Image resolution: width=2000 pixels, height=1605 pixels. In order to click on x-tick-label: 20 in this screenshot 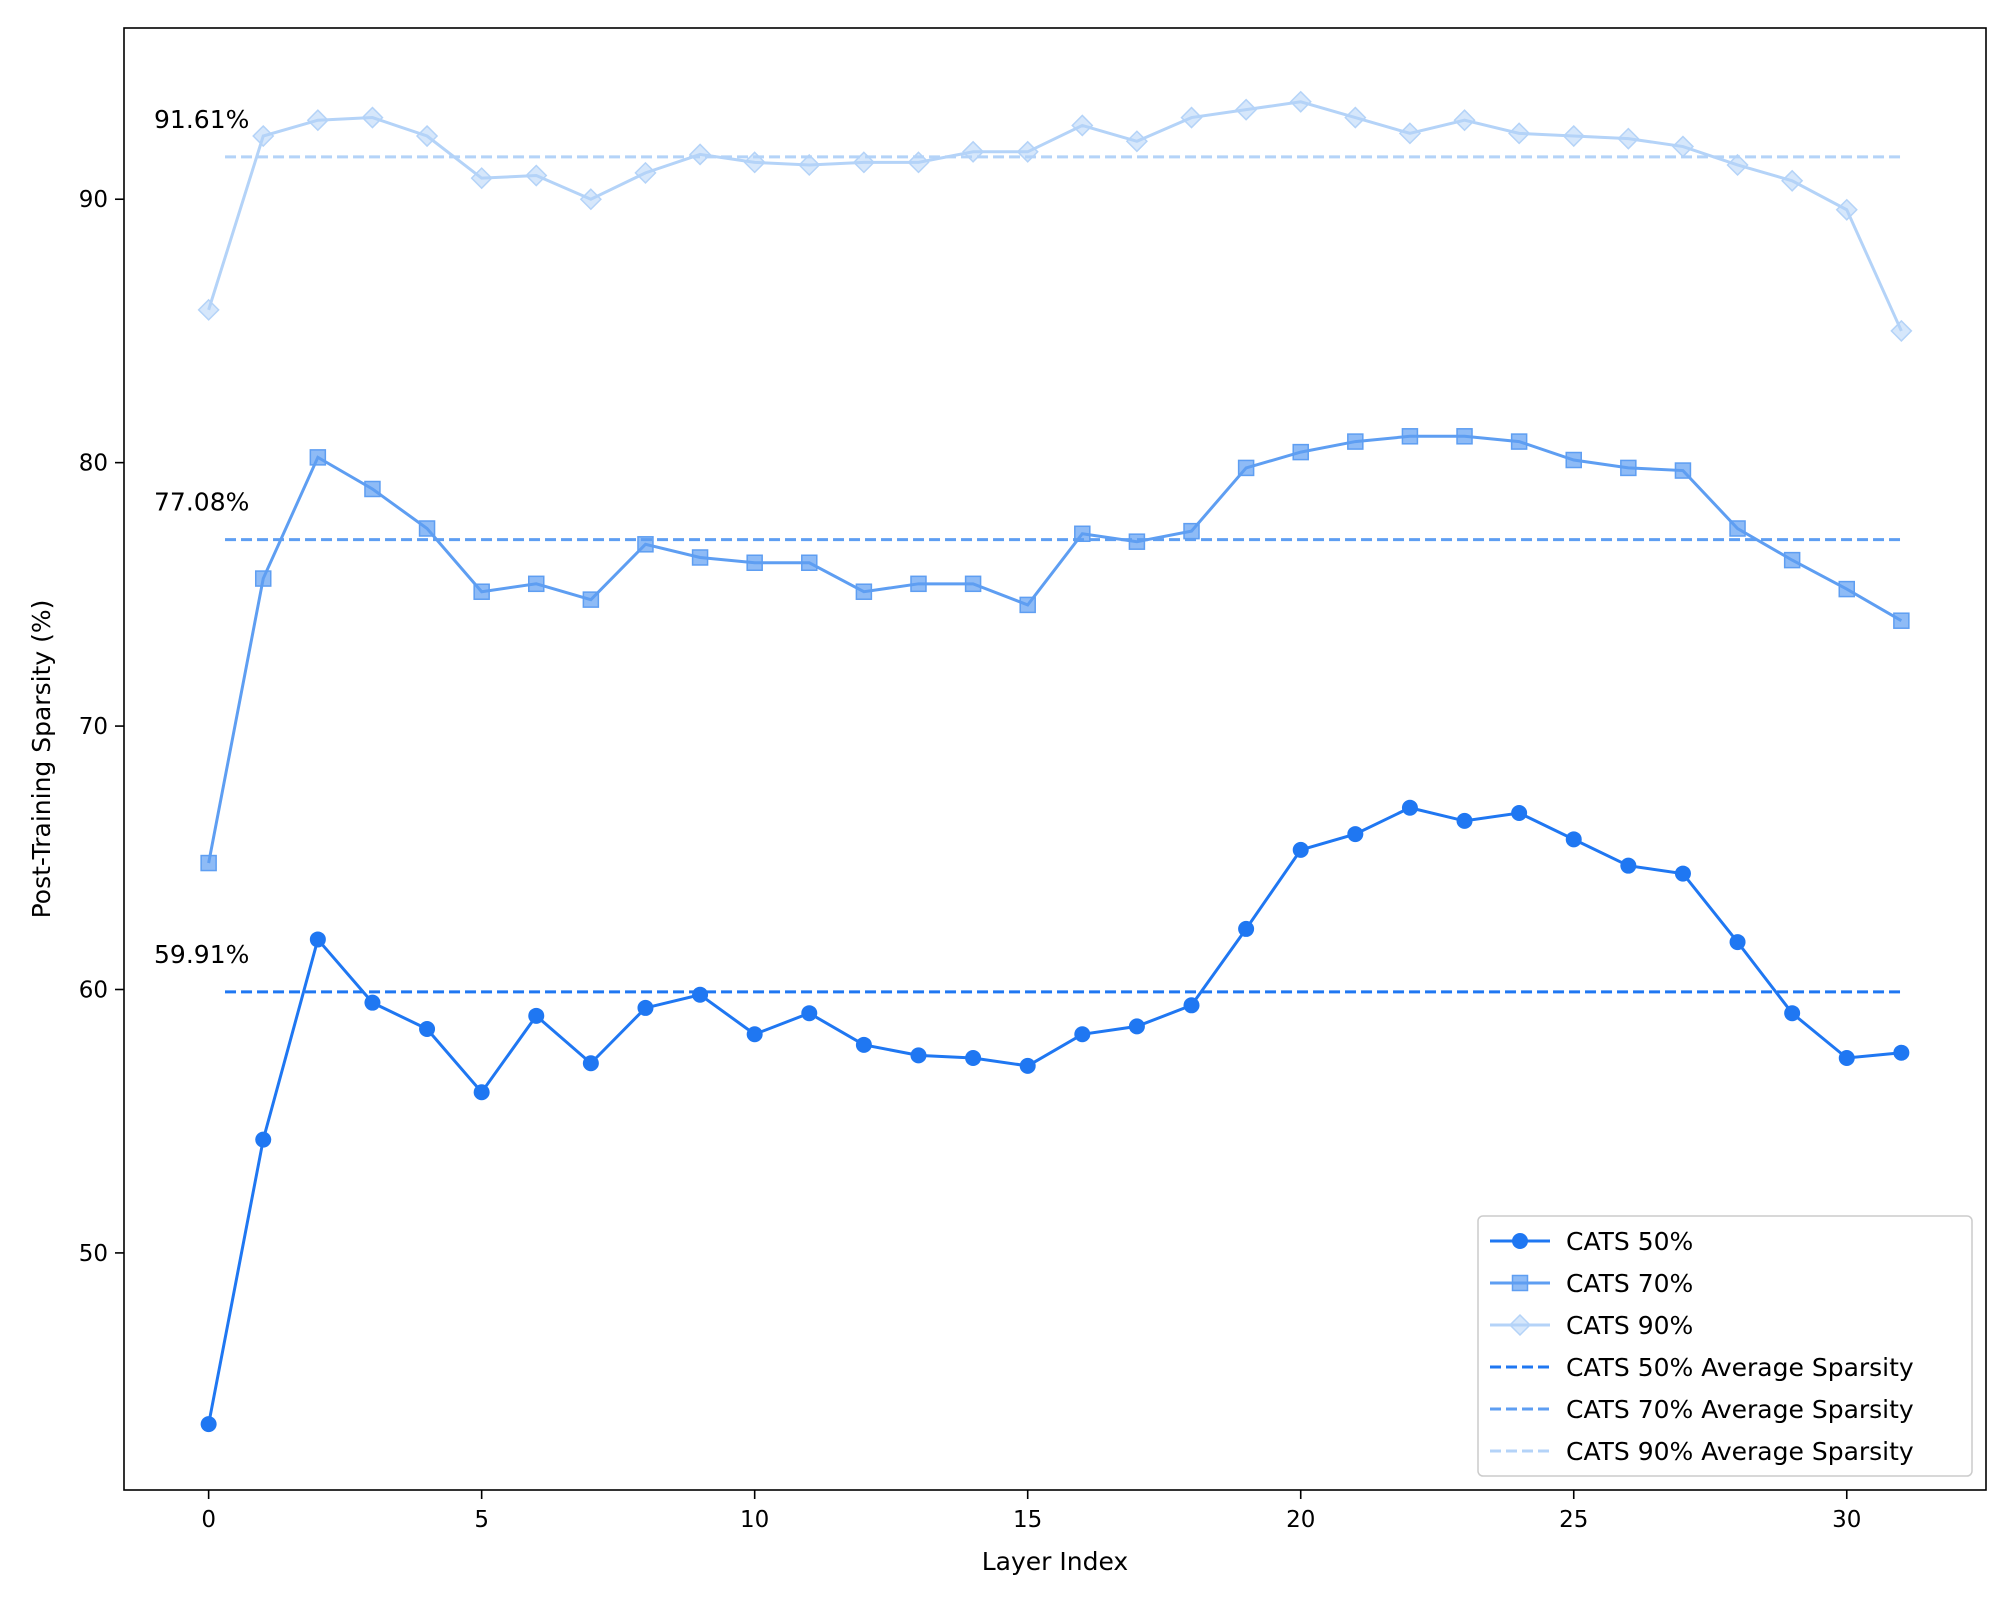, I will do `click(1300, 1520)`.